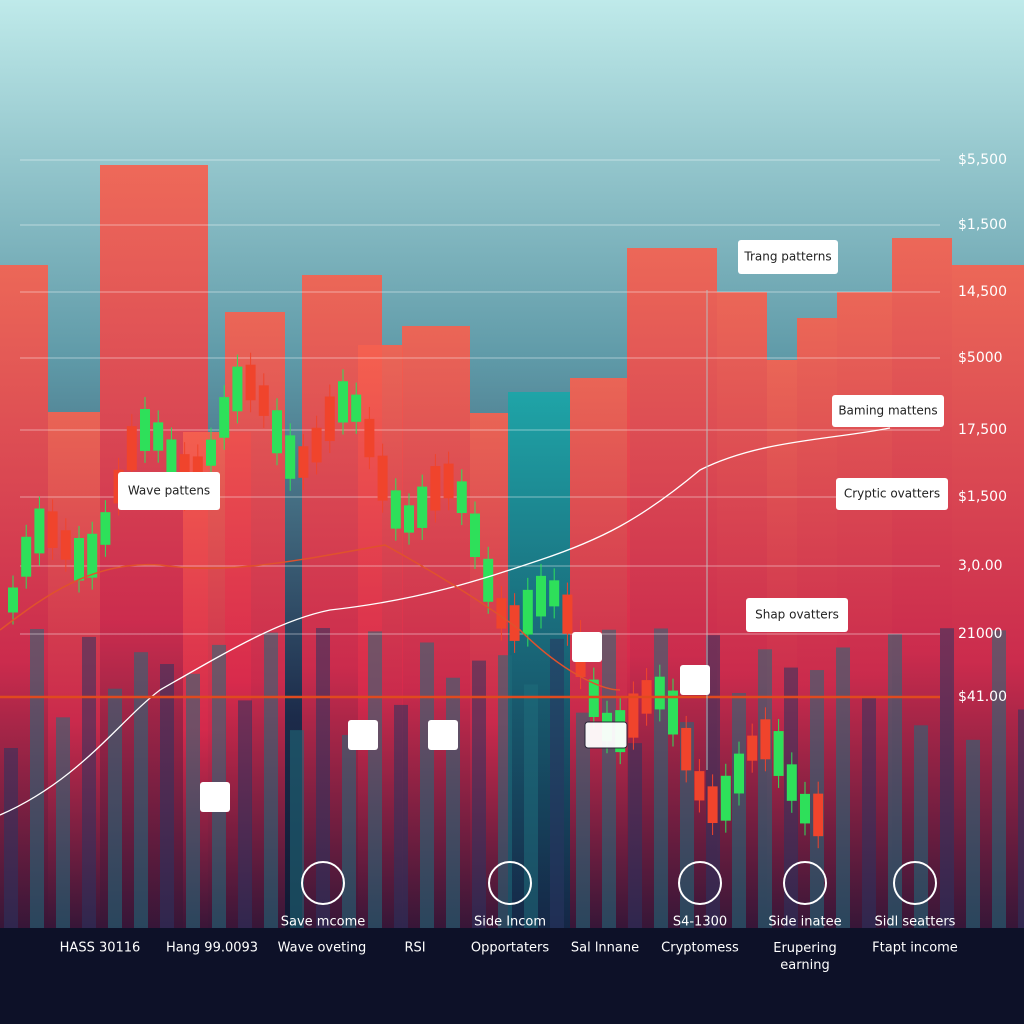  I want to click on feature-label: S4-1300, so click(700, 922).